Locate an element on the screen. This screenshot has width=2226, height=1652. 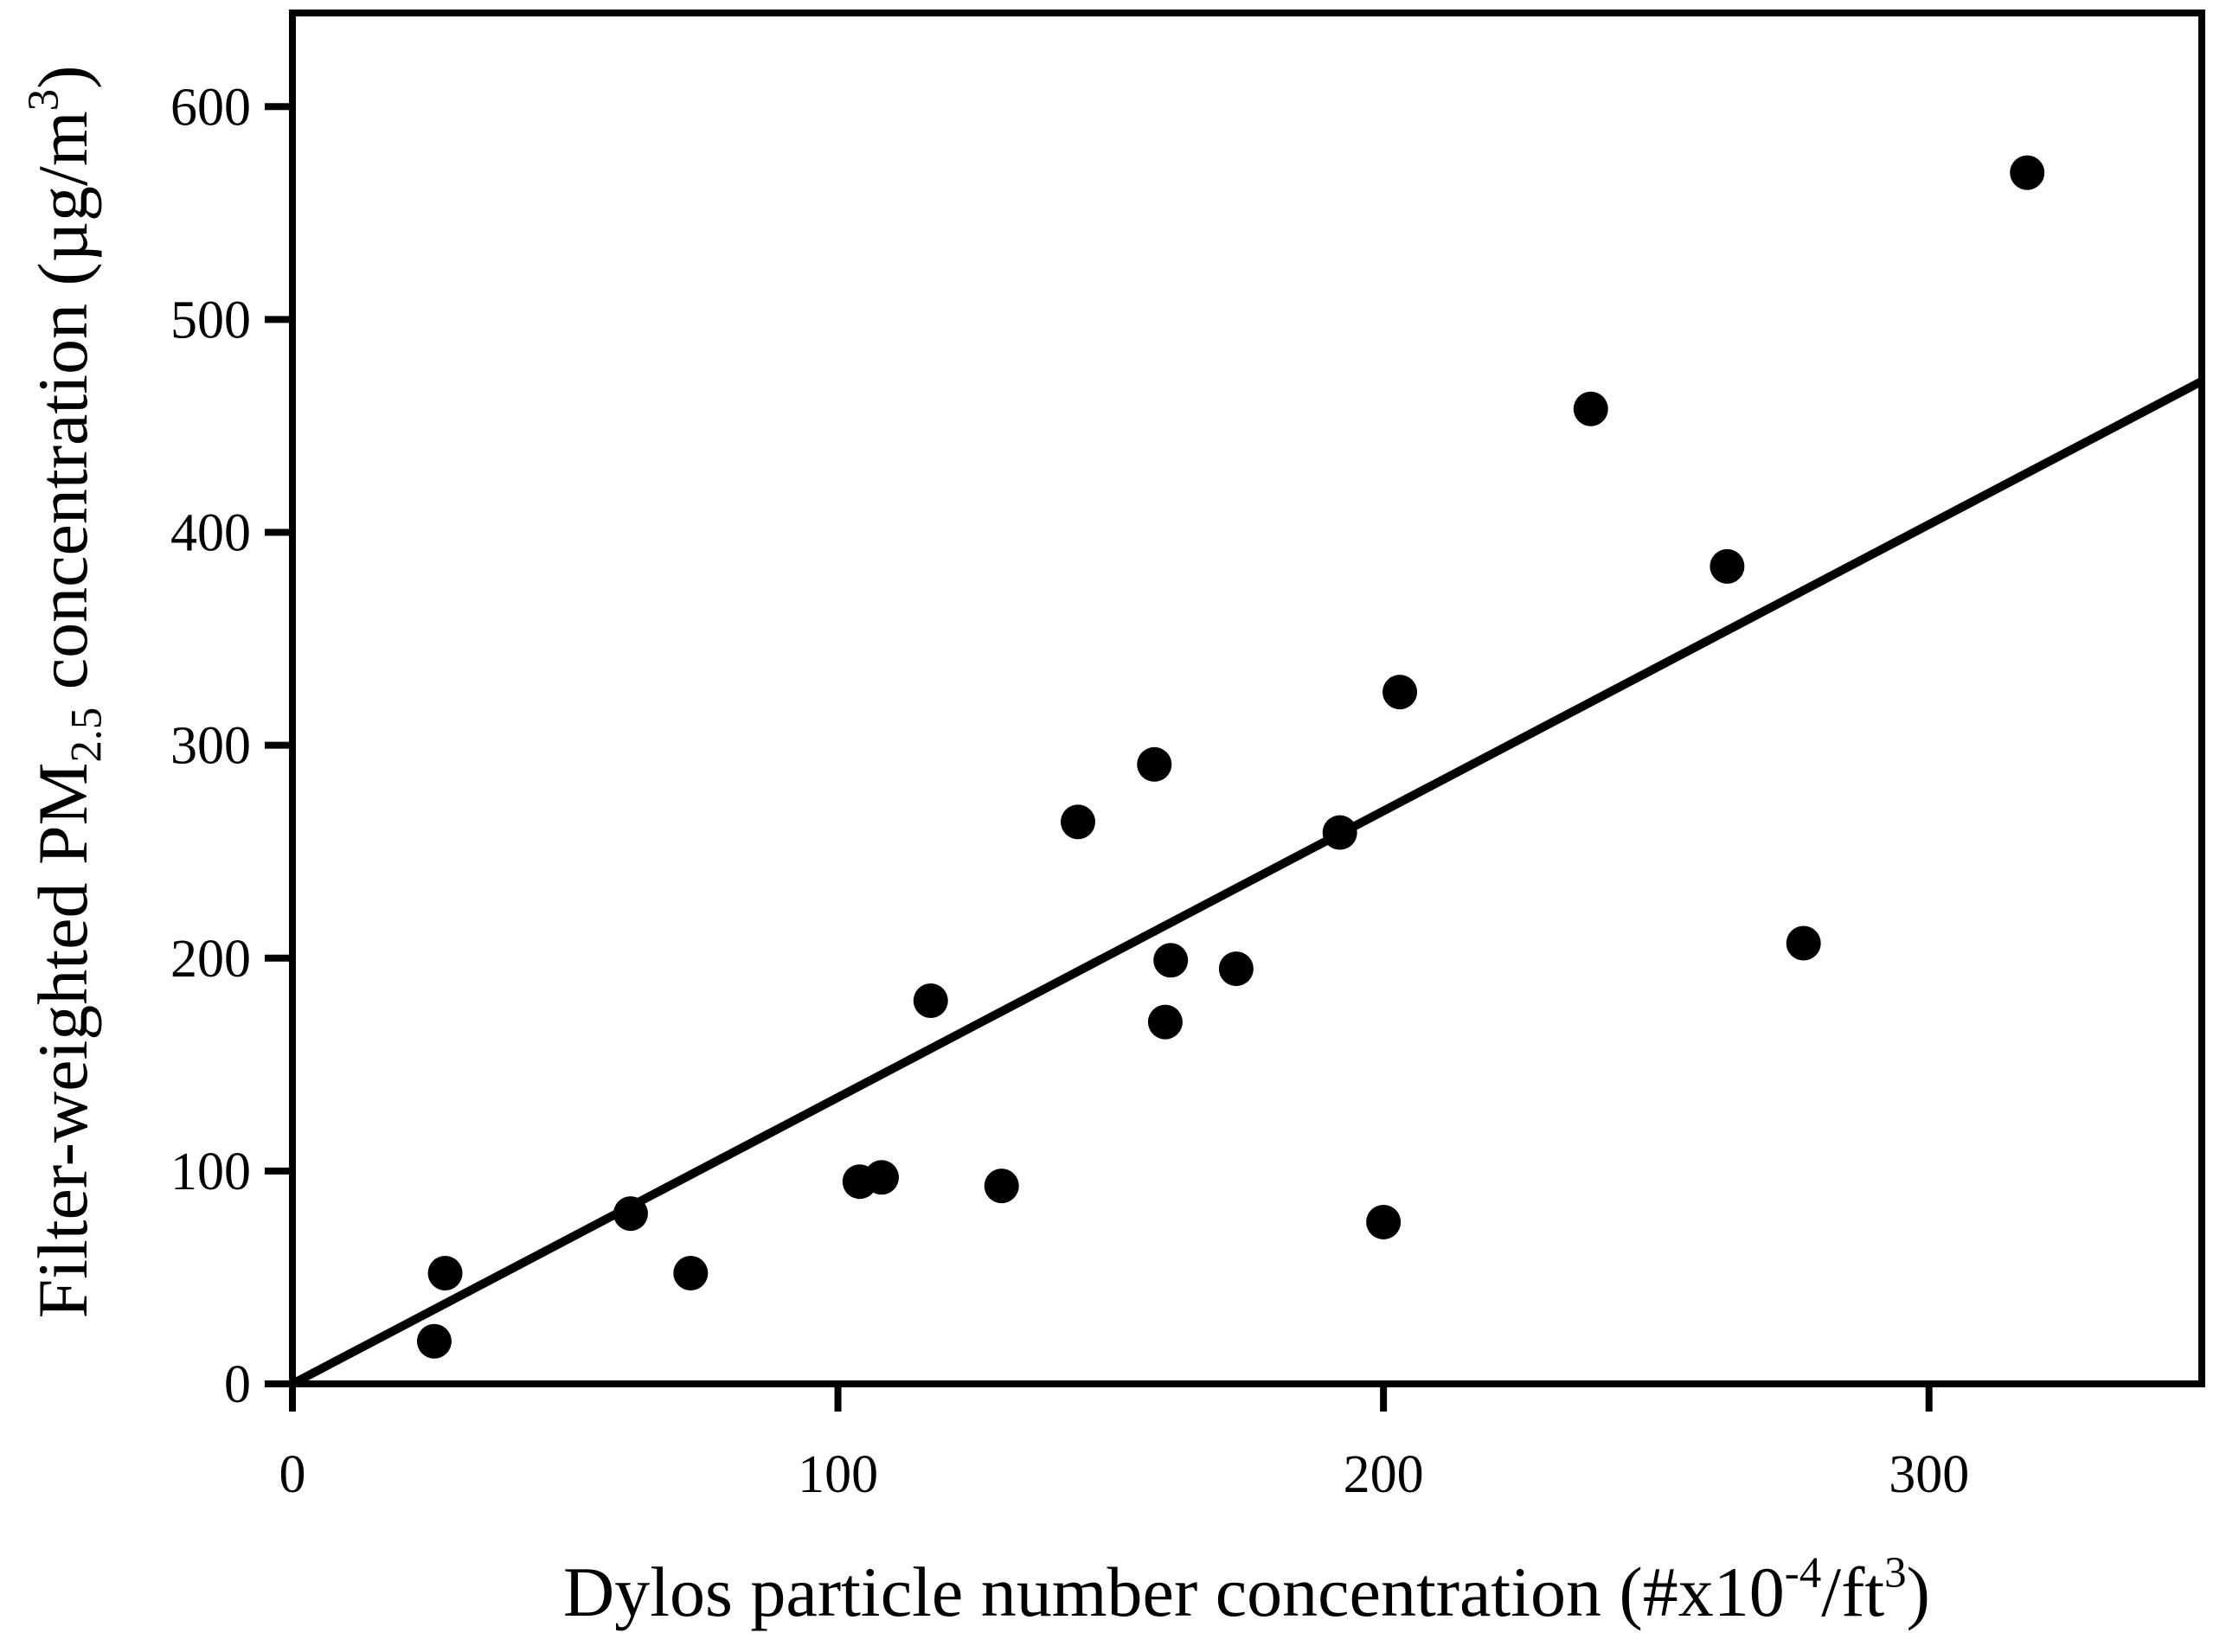
y-tick-label: 600 is located at coordinates (210, 107).